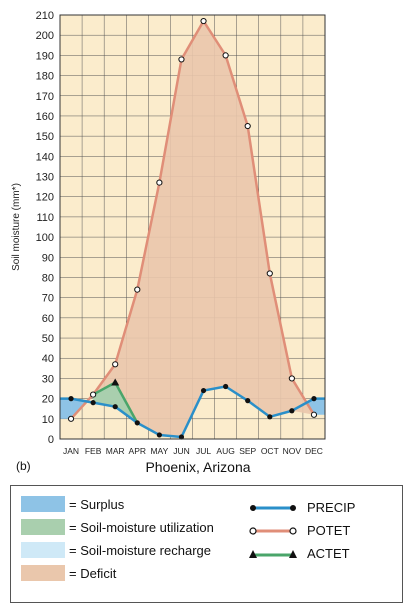 This screenshot has height=611, width=417. What do you see at coordinates (45, 178) in the screenshot?
I see `y-tick-label: 130` at bounding box center [45, 178].